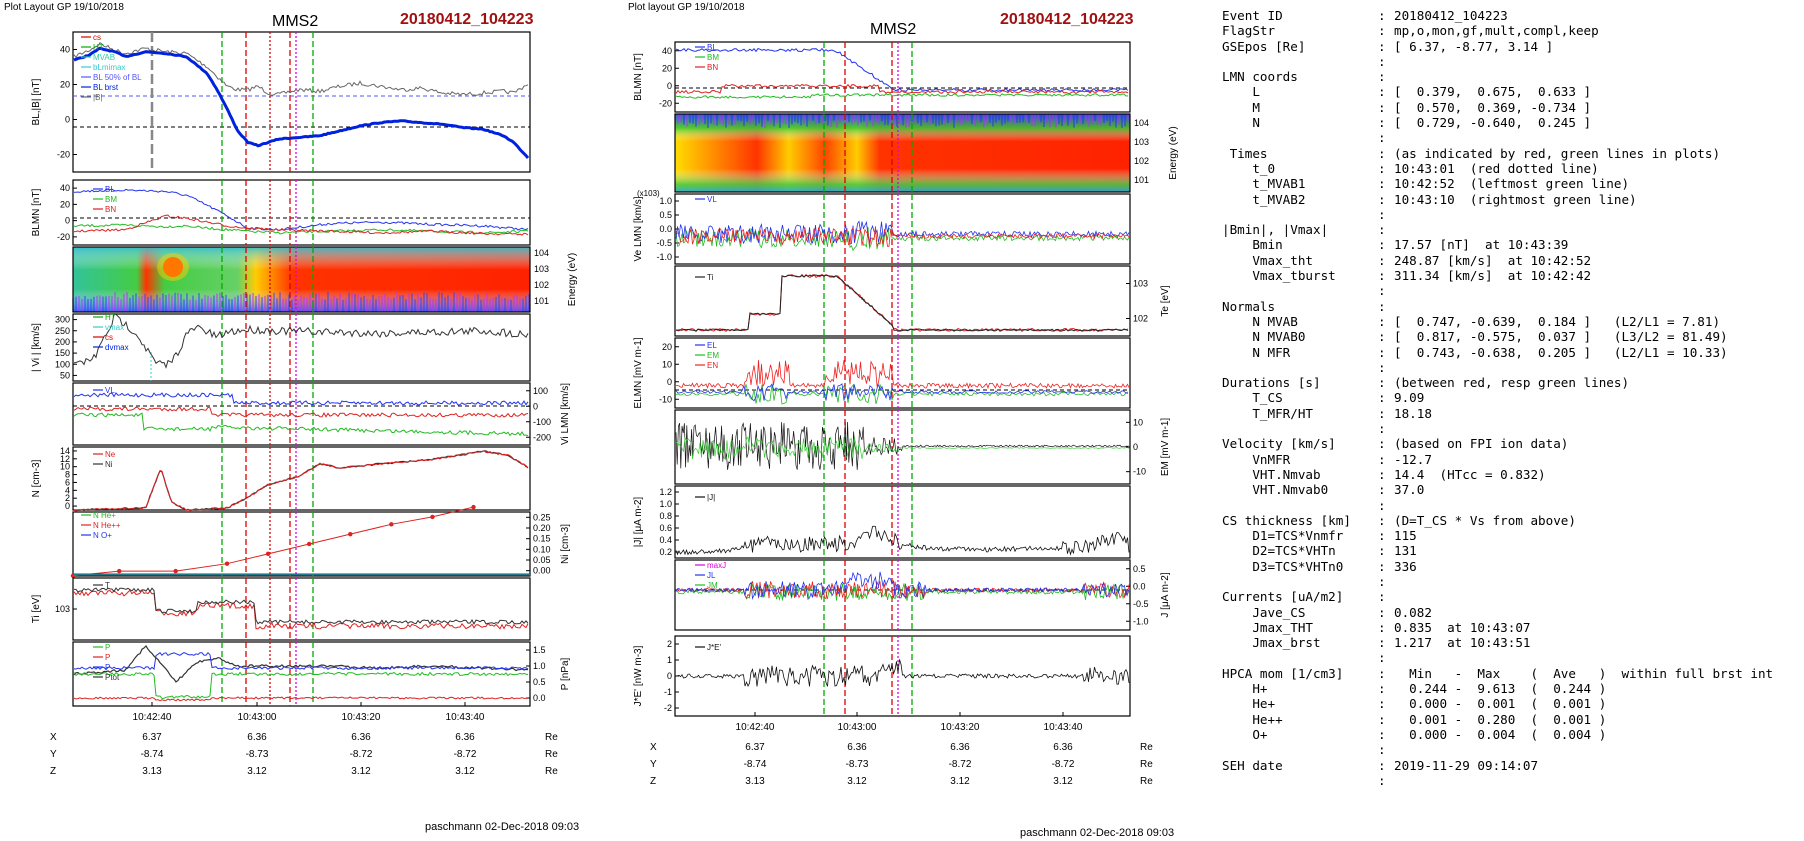 The height and width of the screenshot is (841, 1804). What do you see at coordinates (1493, 260) in the screenshot?
I see `info-value: 248.87 [km/s] at 10:42:52` at bounding box center [1493, 260].